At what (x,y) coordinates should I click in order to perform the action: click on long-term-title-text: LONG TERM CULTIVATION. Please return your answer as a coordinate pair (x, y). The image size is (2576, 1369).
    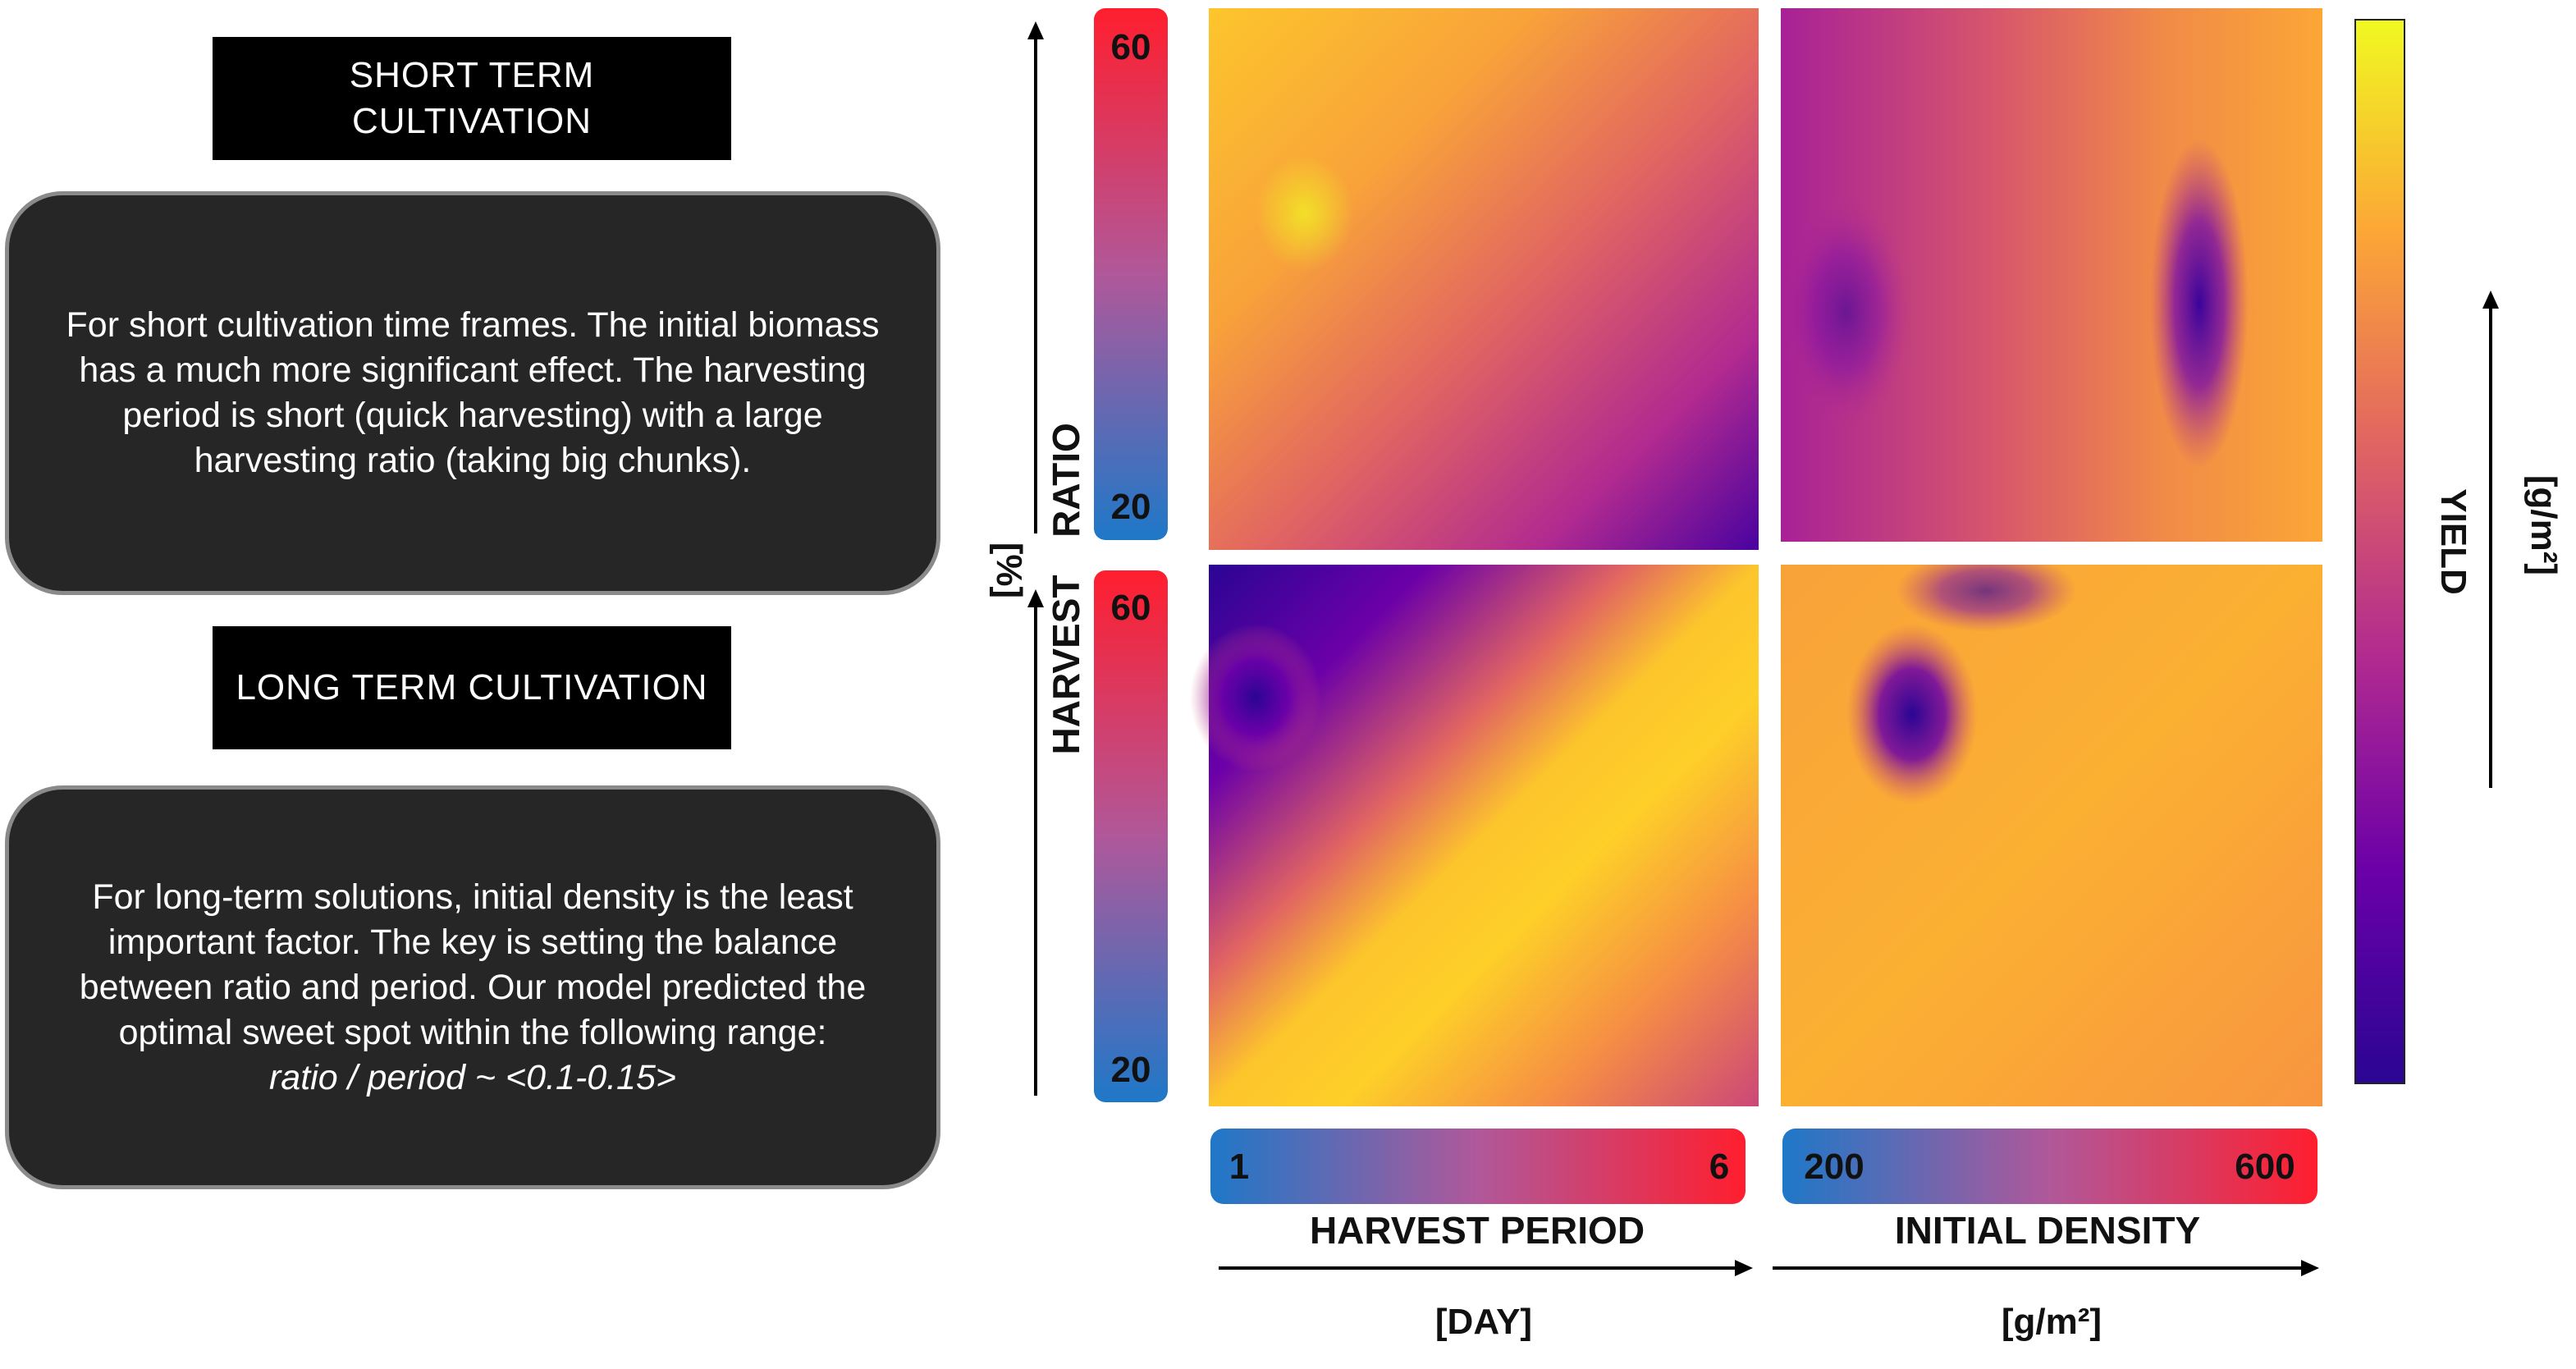
    Looking at the image, I should click on (472, 687).